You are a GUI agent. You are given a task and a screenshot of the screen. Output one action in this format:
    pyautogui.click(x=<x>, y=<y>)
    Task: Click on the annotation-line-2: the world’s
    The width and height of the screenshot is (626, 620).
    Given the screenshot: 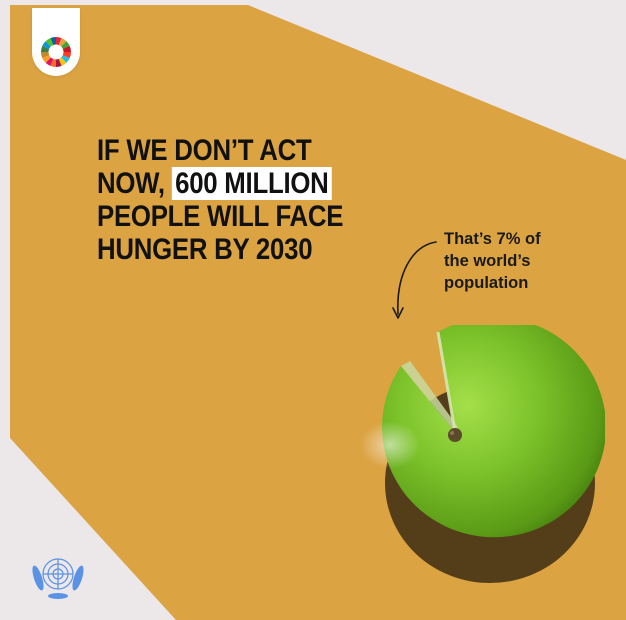 What is the action you would take?
    pyautogui.click(x=487, y=261)
    